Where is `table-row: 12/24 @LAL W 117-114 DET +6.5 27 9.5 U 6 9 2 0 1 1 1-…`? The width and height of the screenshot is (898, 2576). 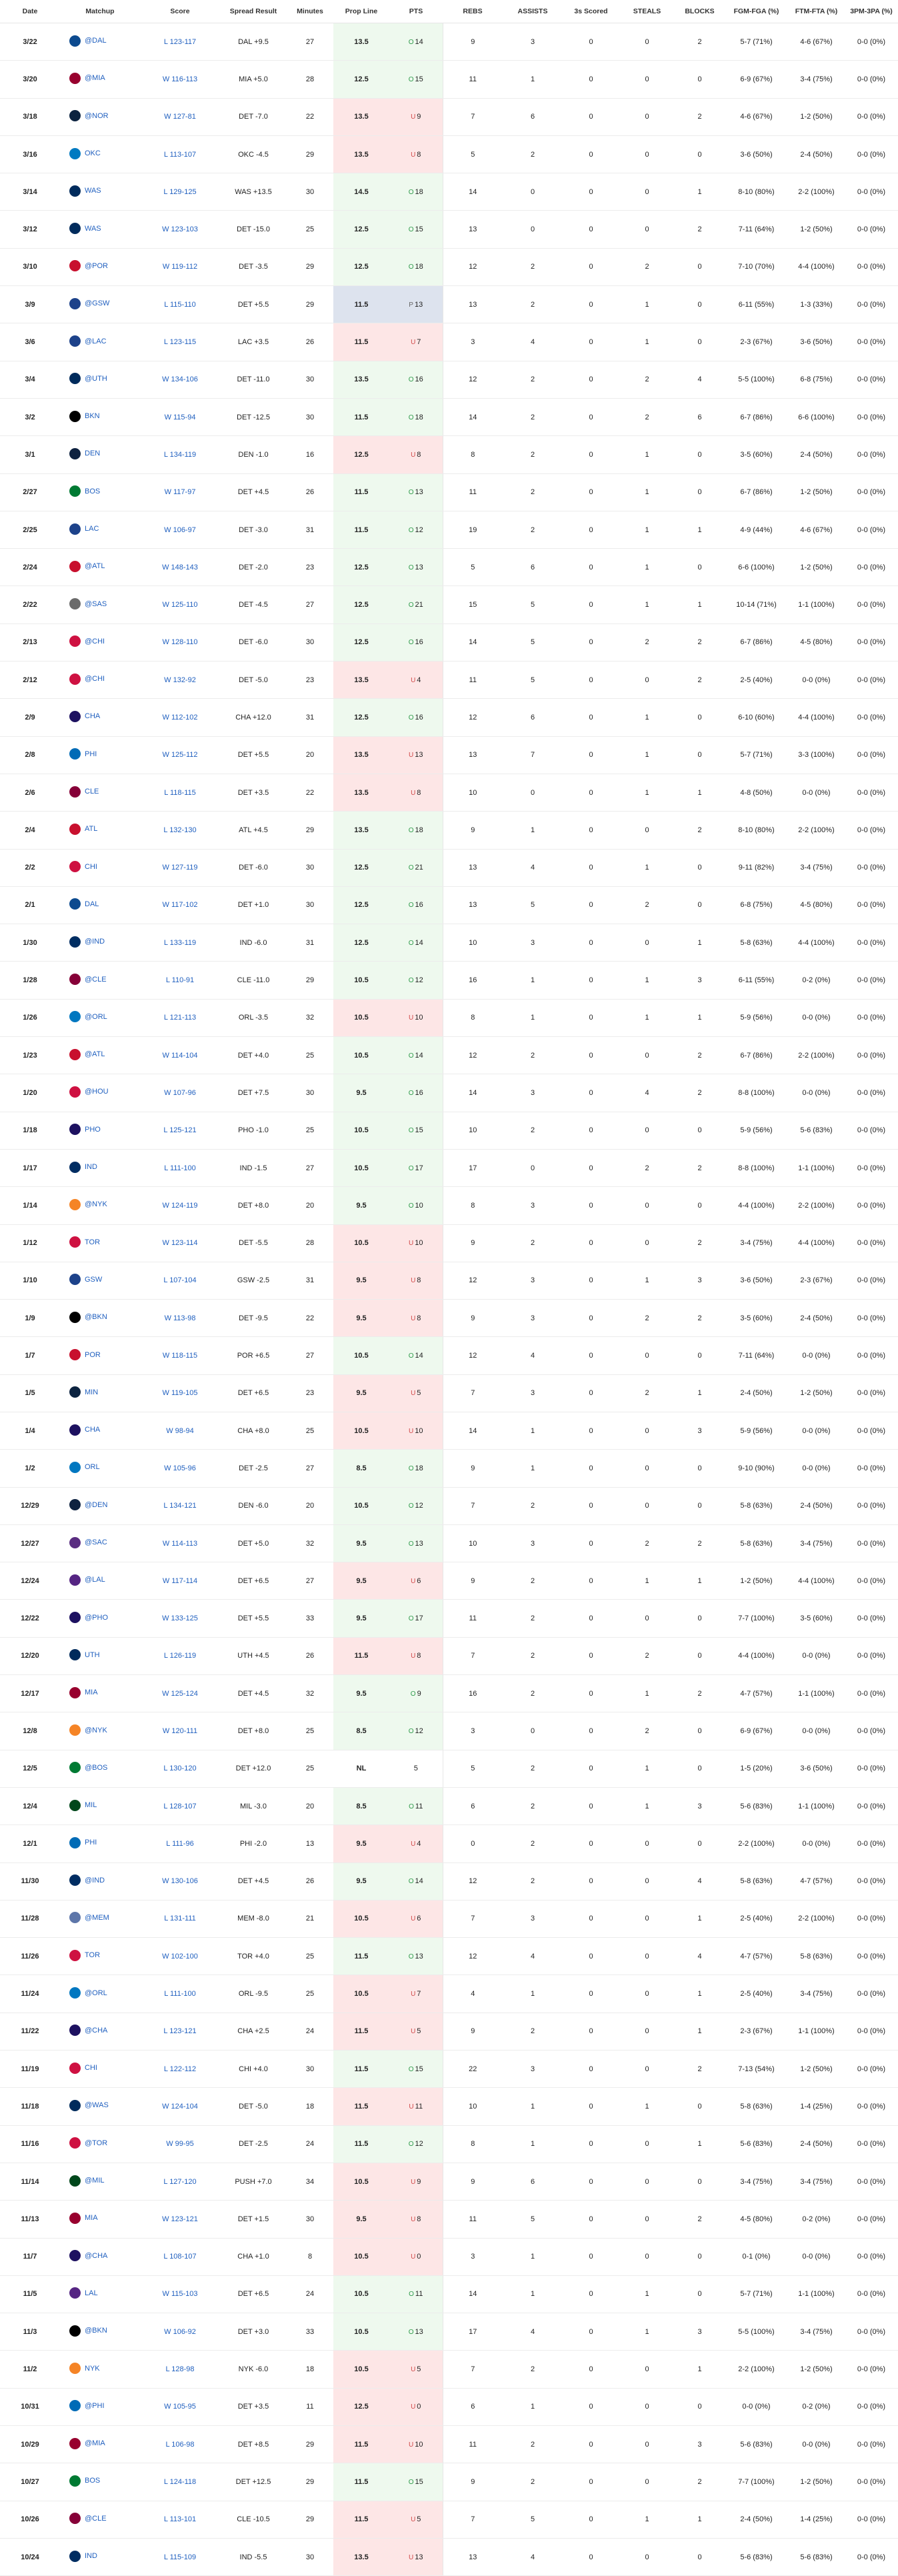 table-row: 12/24 @LAL W 117-114 DET +6.5 27 9.5 U 6 9 2 0 1 1 1-… is located at coordinates (449, 1581).